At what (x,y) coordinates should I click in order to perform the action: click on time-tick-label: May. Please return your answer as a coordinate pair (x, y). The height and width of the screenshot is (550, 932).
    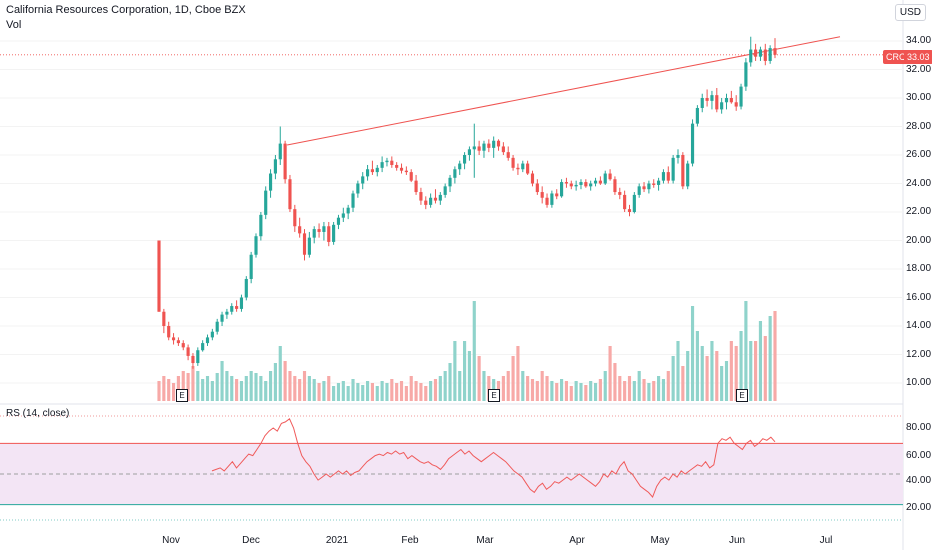
    Looking at the image, I should click on (660, 540).